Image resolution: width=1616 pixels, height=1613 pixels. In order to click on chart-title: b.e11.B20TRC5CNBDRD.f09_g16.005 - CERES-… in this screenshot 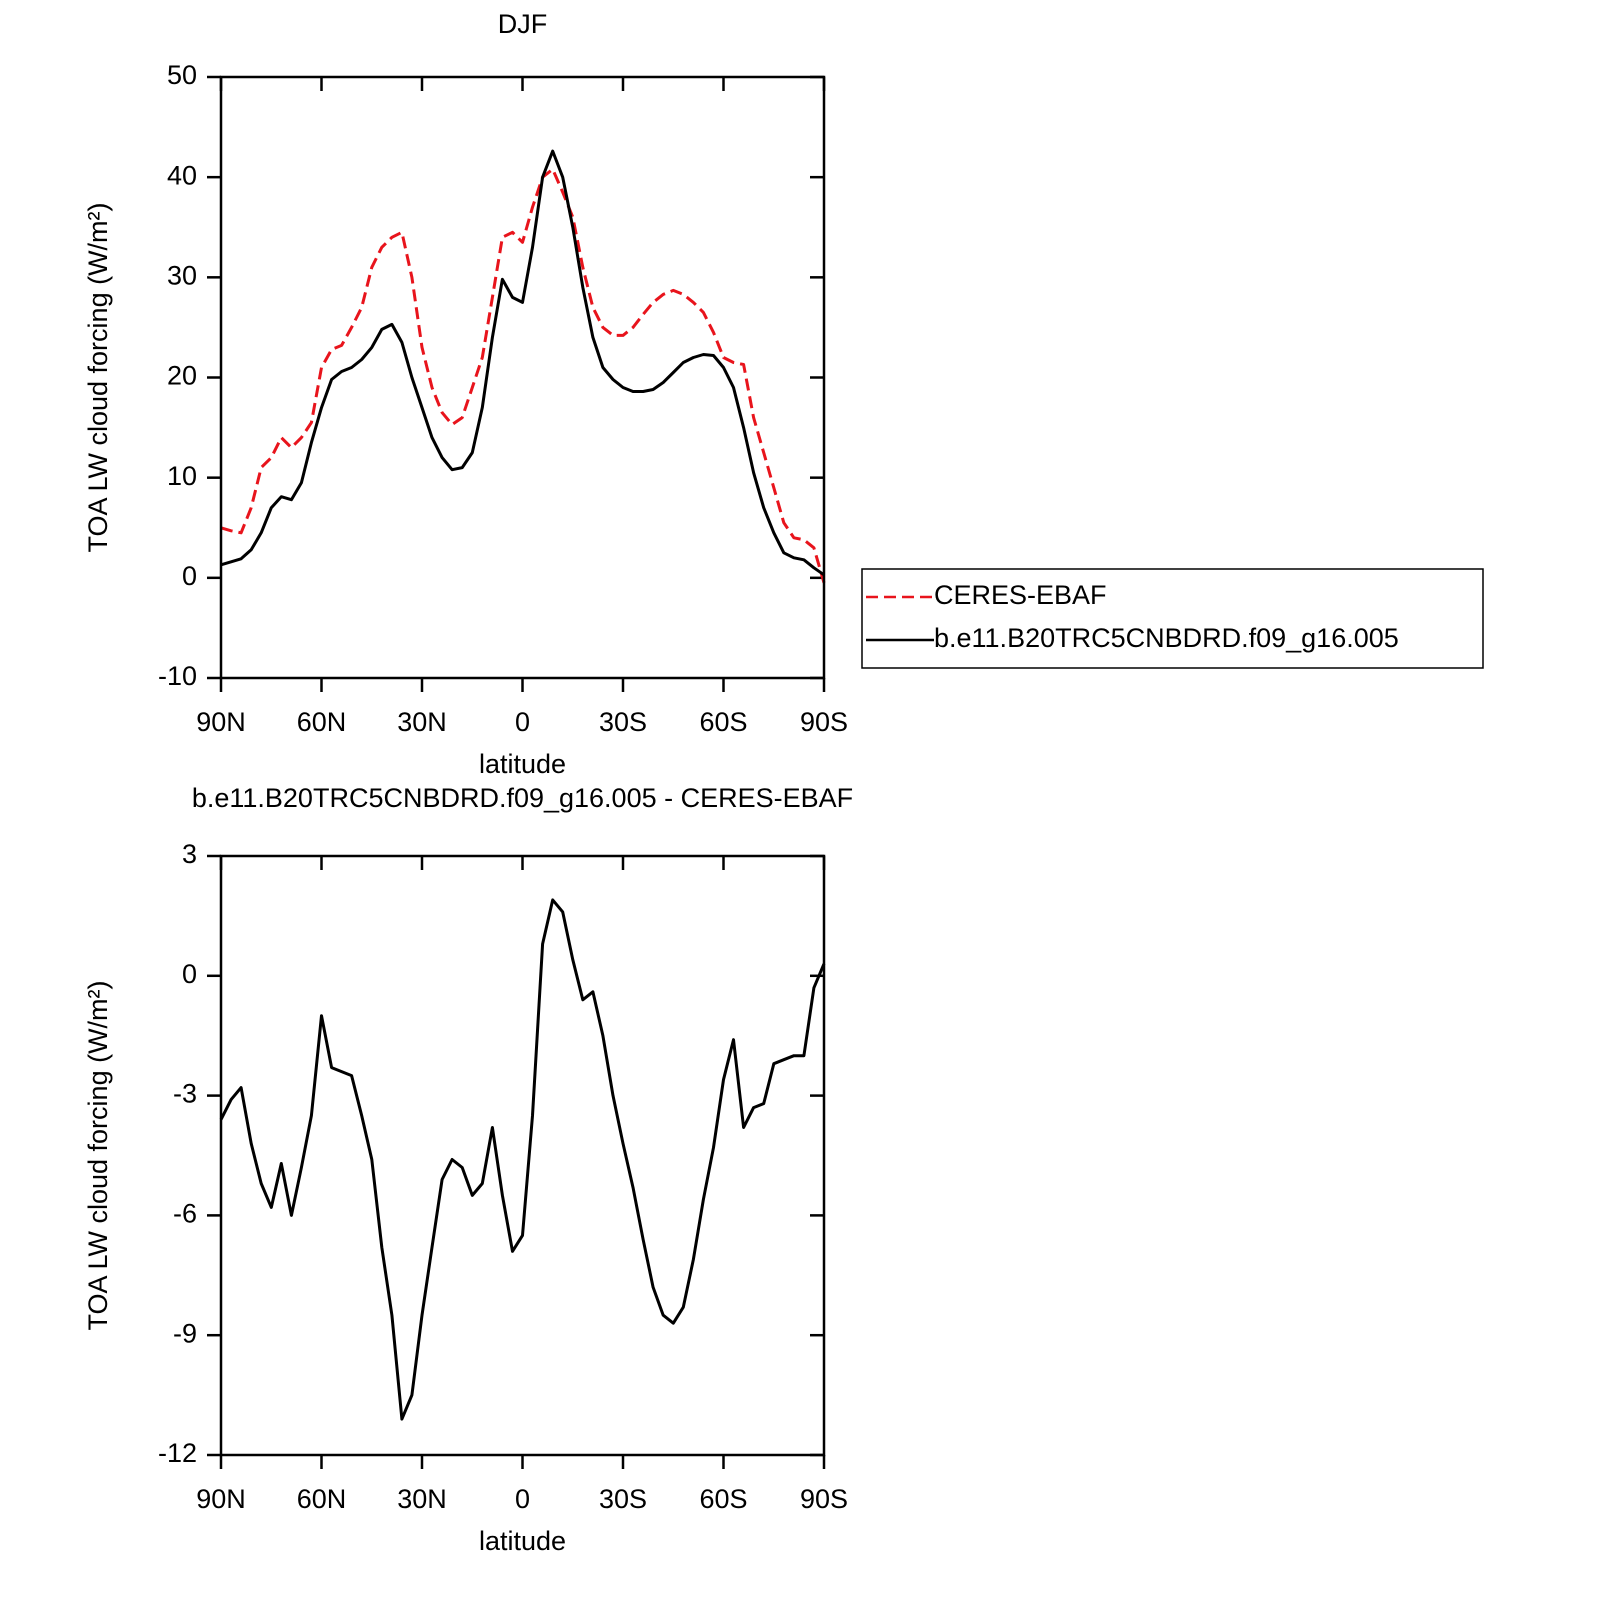, I will do `click(522, 798)`.